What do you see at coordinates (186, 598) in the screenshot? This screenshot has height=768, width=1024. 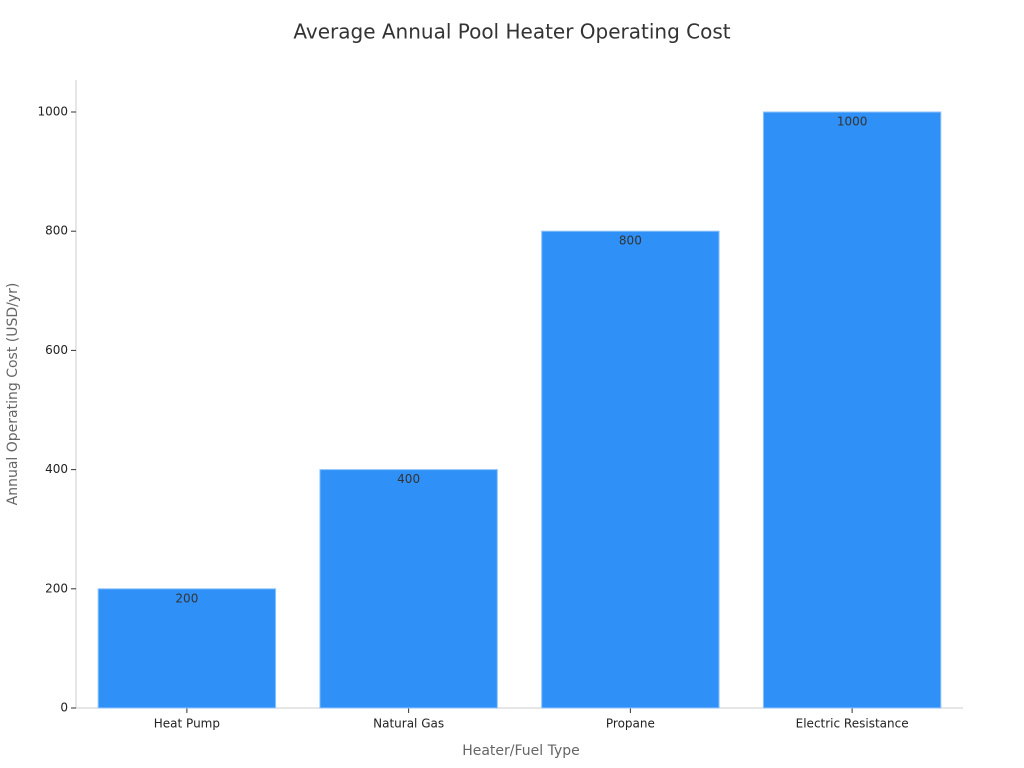 I see `data-label: 200` at bounding box center [186, 598].